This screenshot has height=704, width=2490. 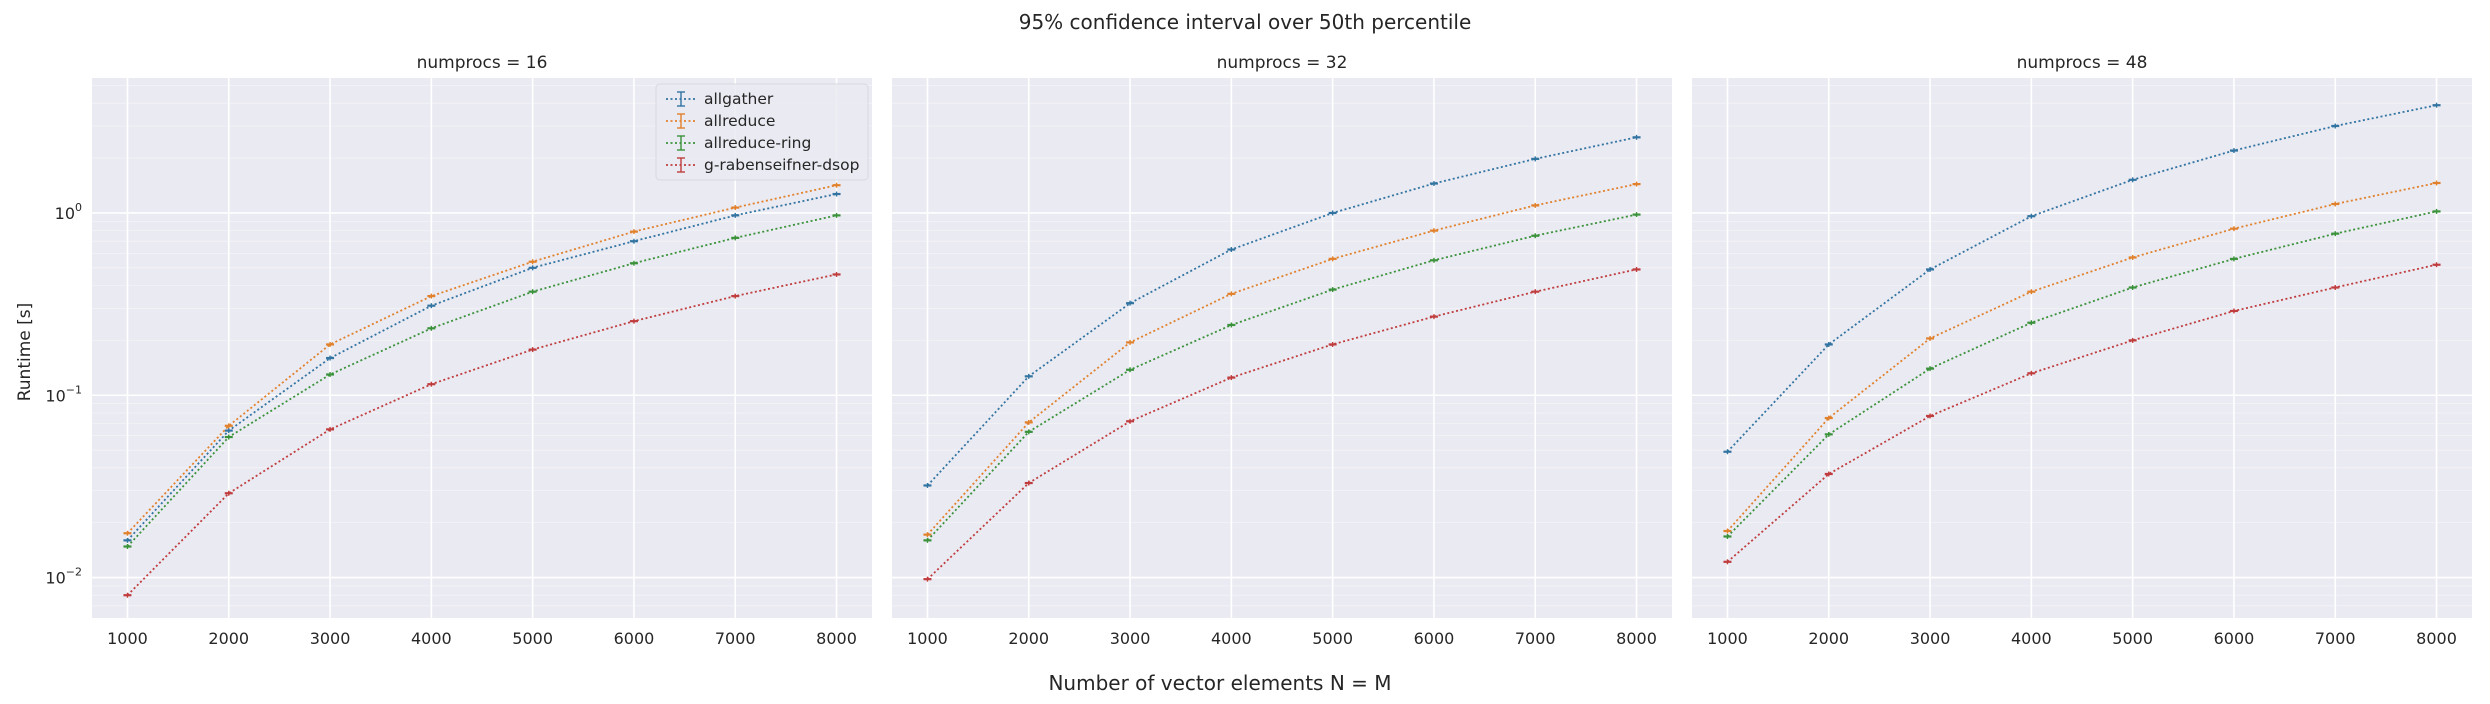 What do you see at coordinates (25, 352) in the screenshot?
I see `y-axis-label: Runtime [s]` at bounding box center [25, 352].